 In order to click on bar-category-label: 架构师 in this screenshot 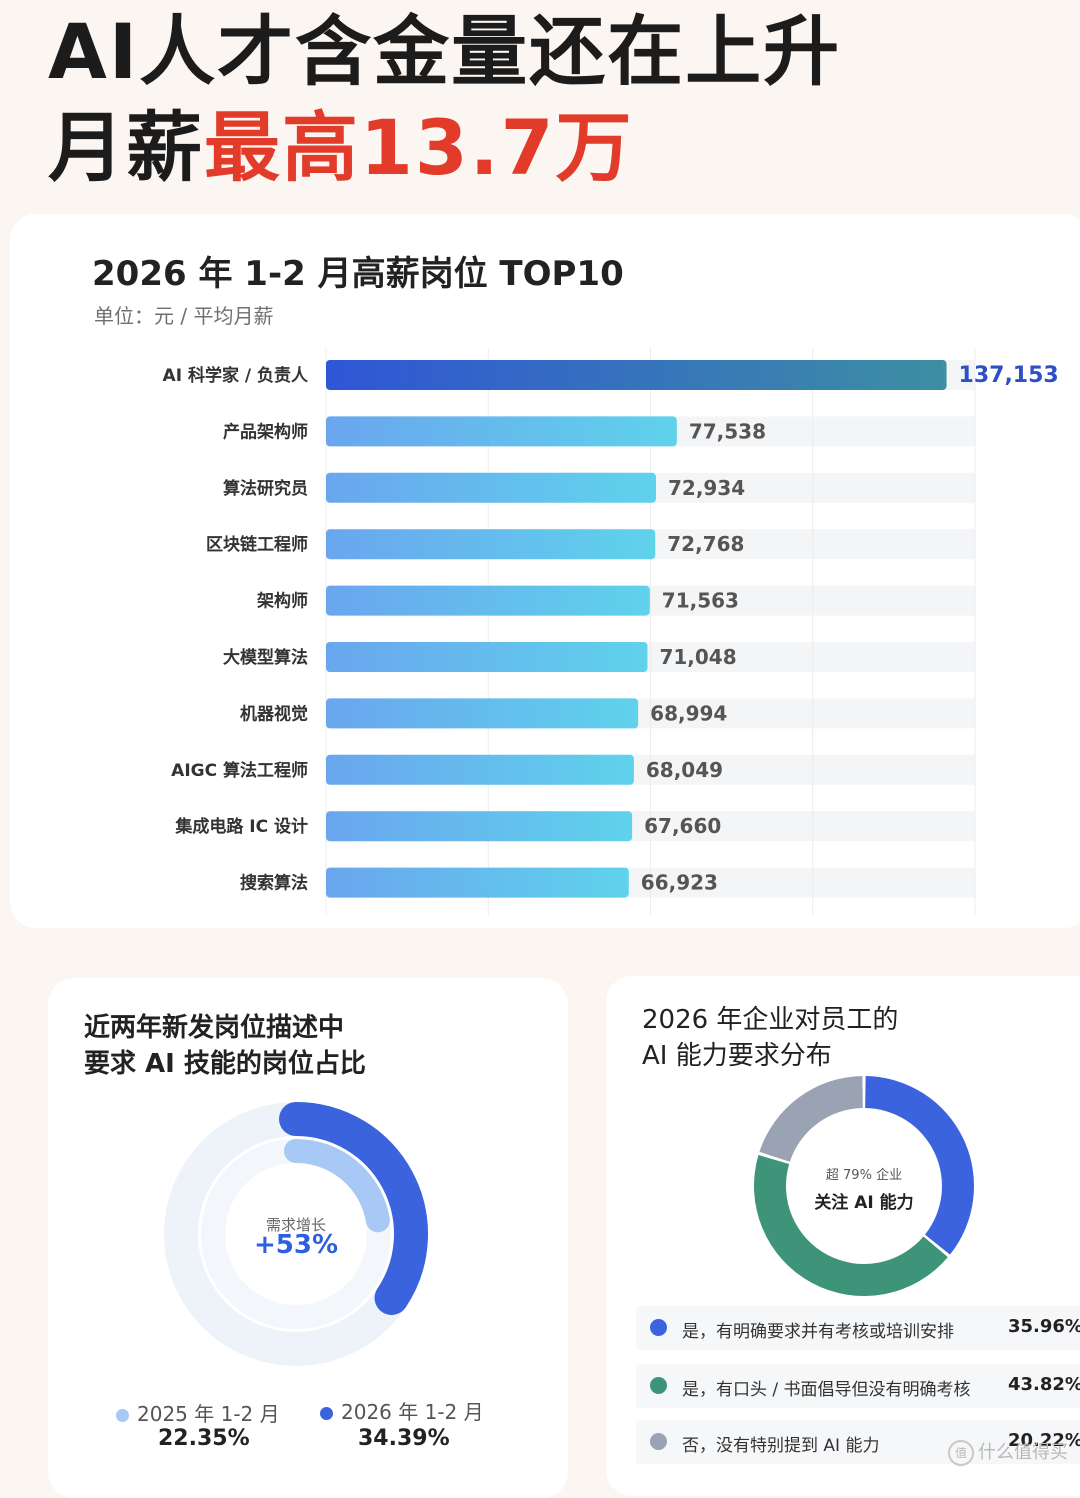, I will do `click(282, 601)`.